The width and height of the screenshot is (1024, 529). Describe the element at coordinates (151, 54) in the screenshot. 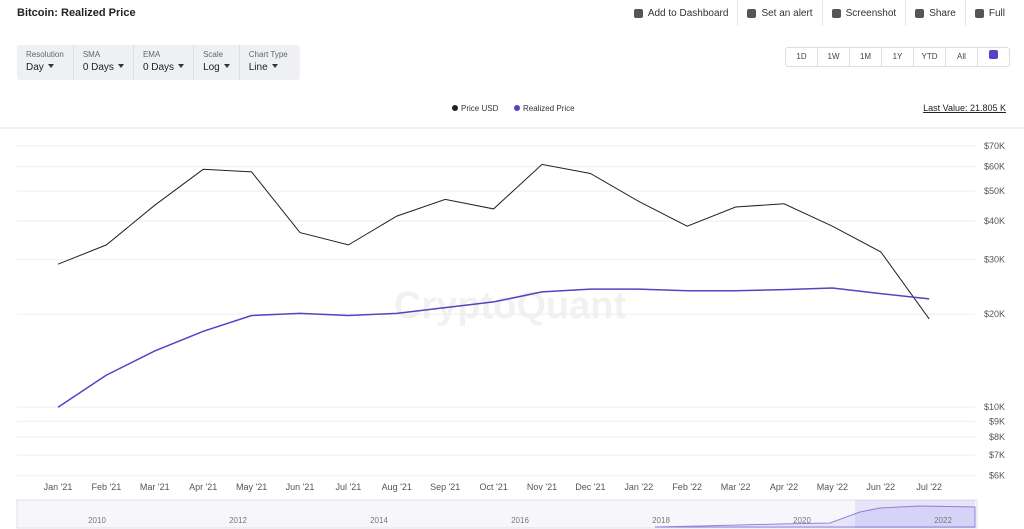

I see `dropdown-label: EMA` at that location.